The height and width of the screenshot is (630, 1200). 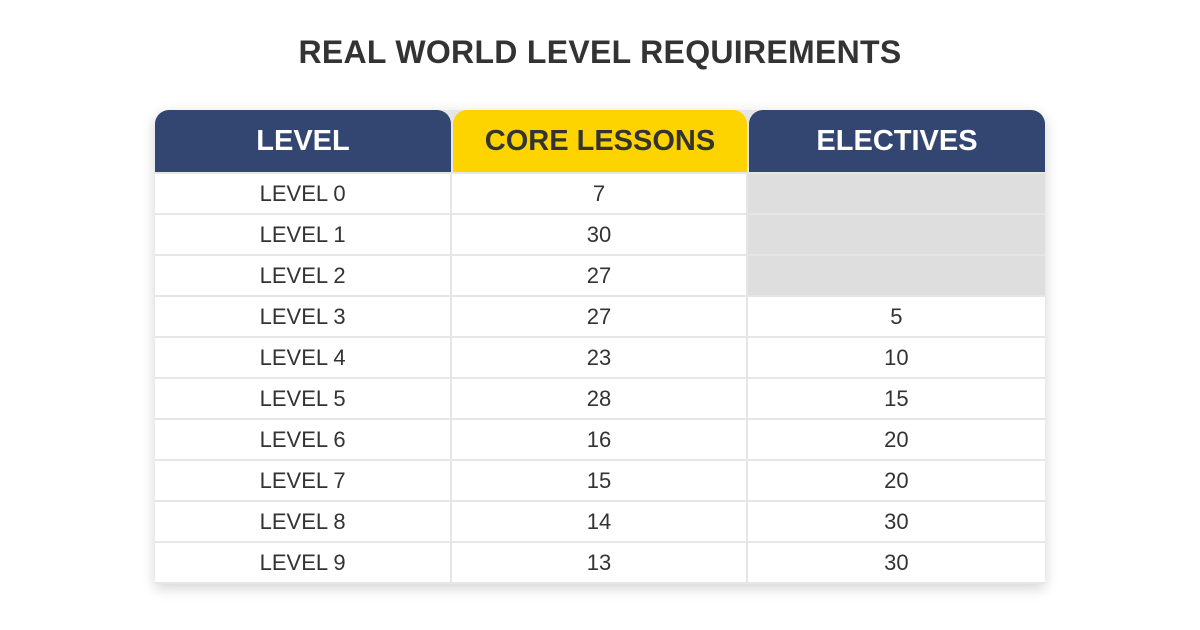 I want to click on core-lessons-cell: 28, so click(x=599, y=398).